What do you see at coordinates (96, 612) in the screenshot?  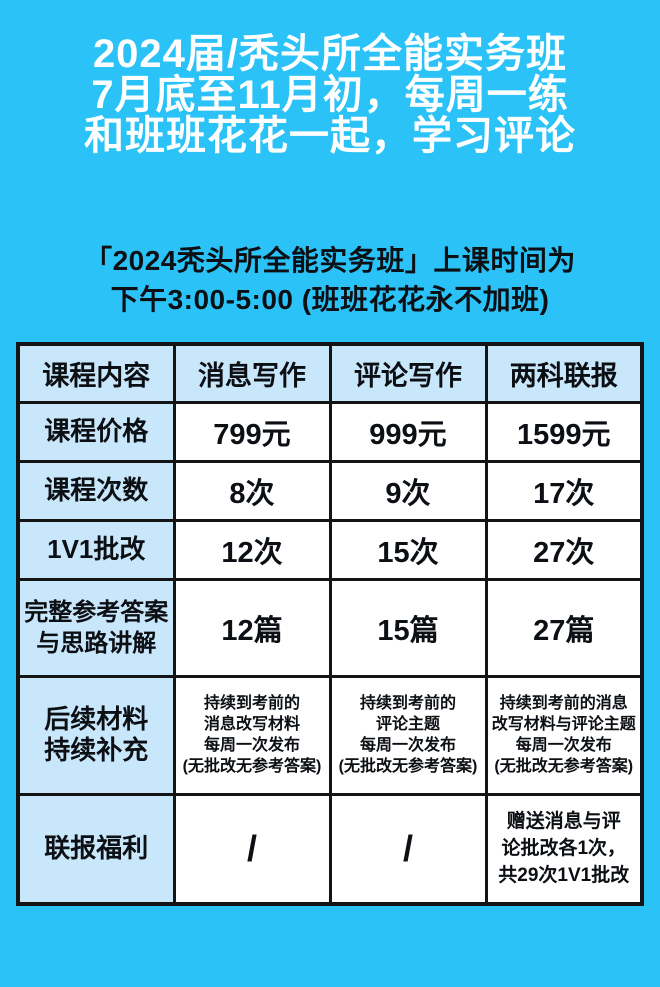 I see `row-label-line-1: 完整参考答案` at bounding box center [96, 612].